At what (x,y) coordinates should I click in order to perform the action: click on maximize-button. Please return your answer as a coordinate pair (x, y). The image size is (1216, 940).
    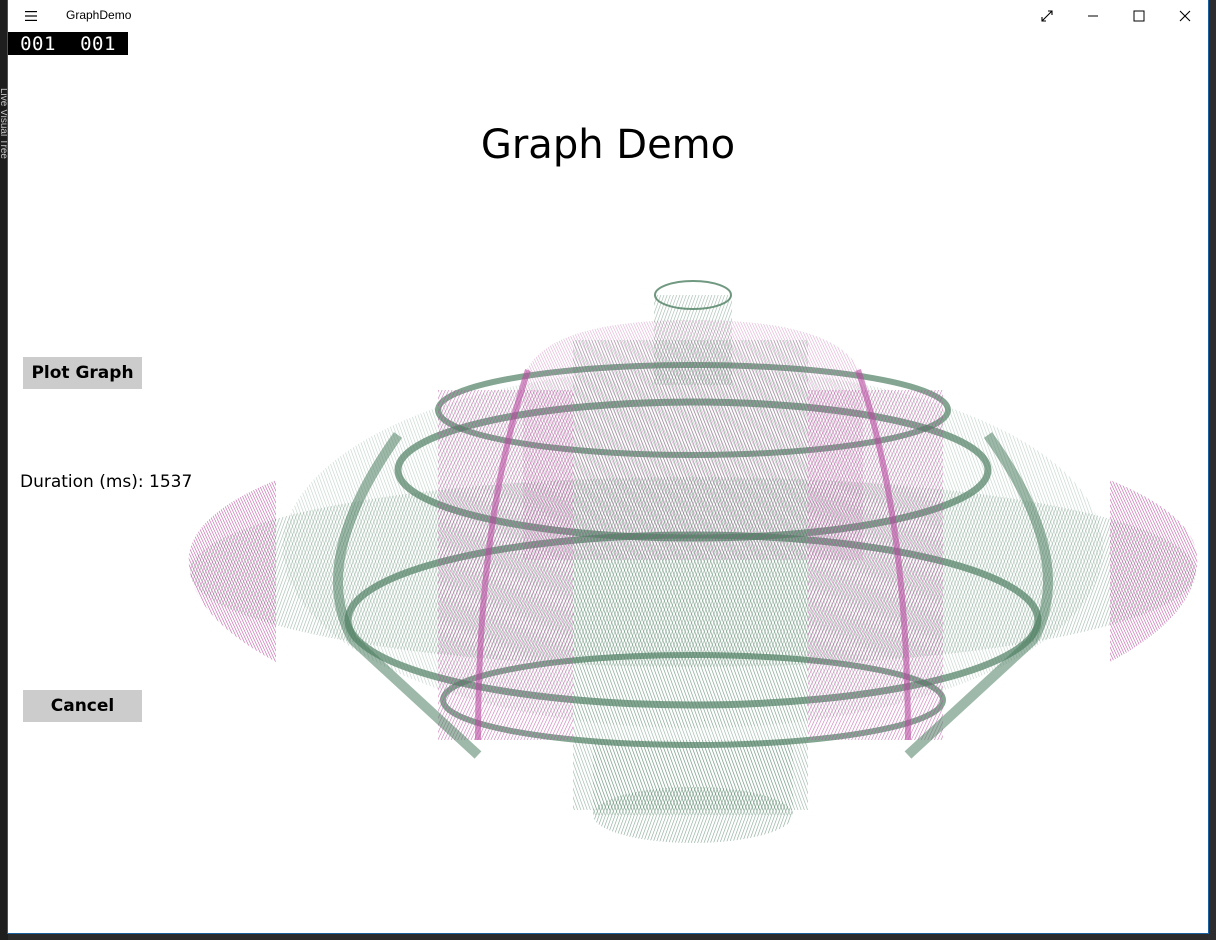
    Looking at the image, I should click on (1139, 16).